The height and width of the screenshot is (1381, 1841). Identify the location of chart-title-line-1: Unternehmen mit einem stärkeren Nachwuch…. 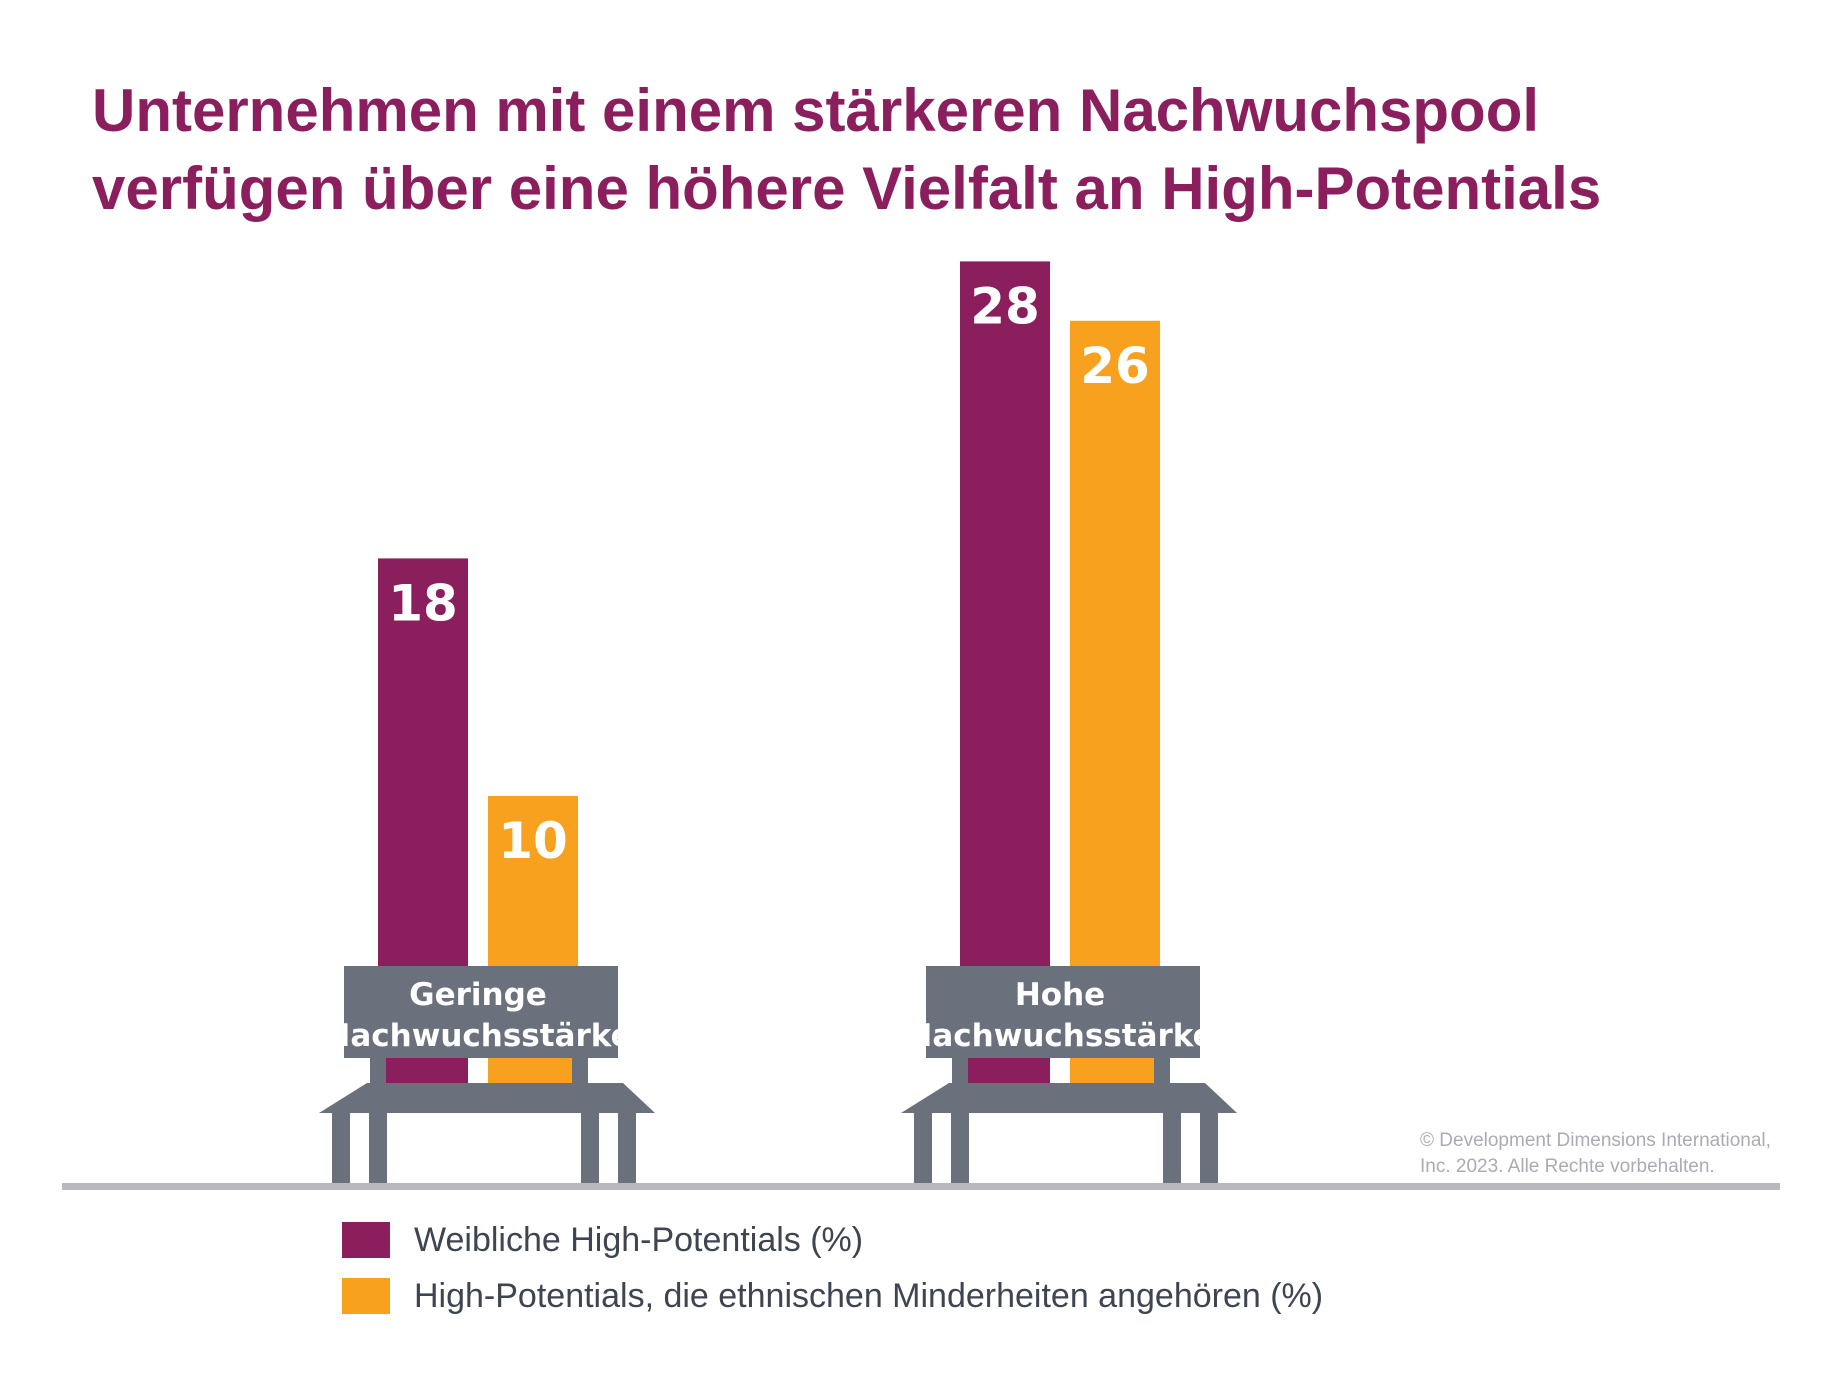
(816, 110).